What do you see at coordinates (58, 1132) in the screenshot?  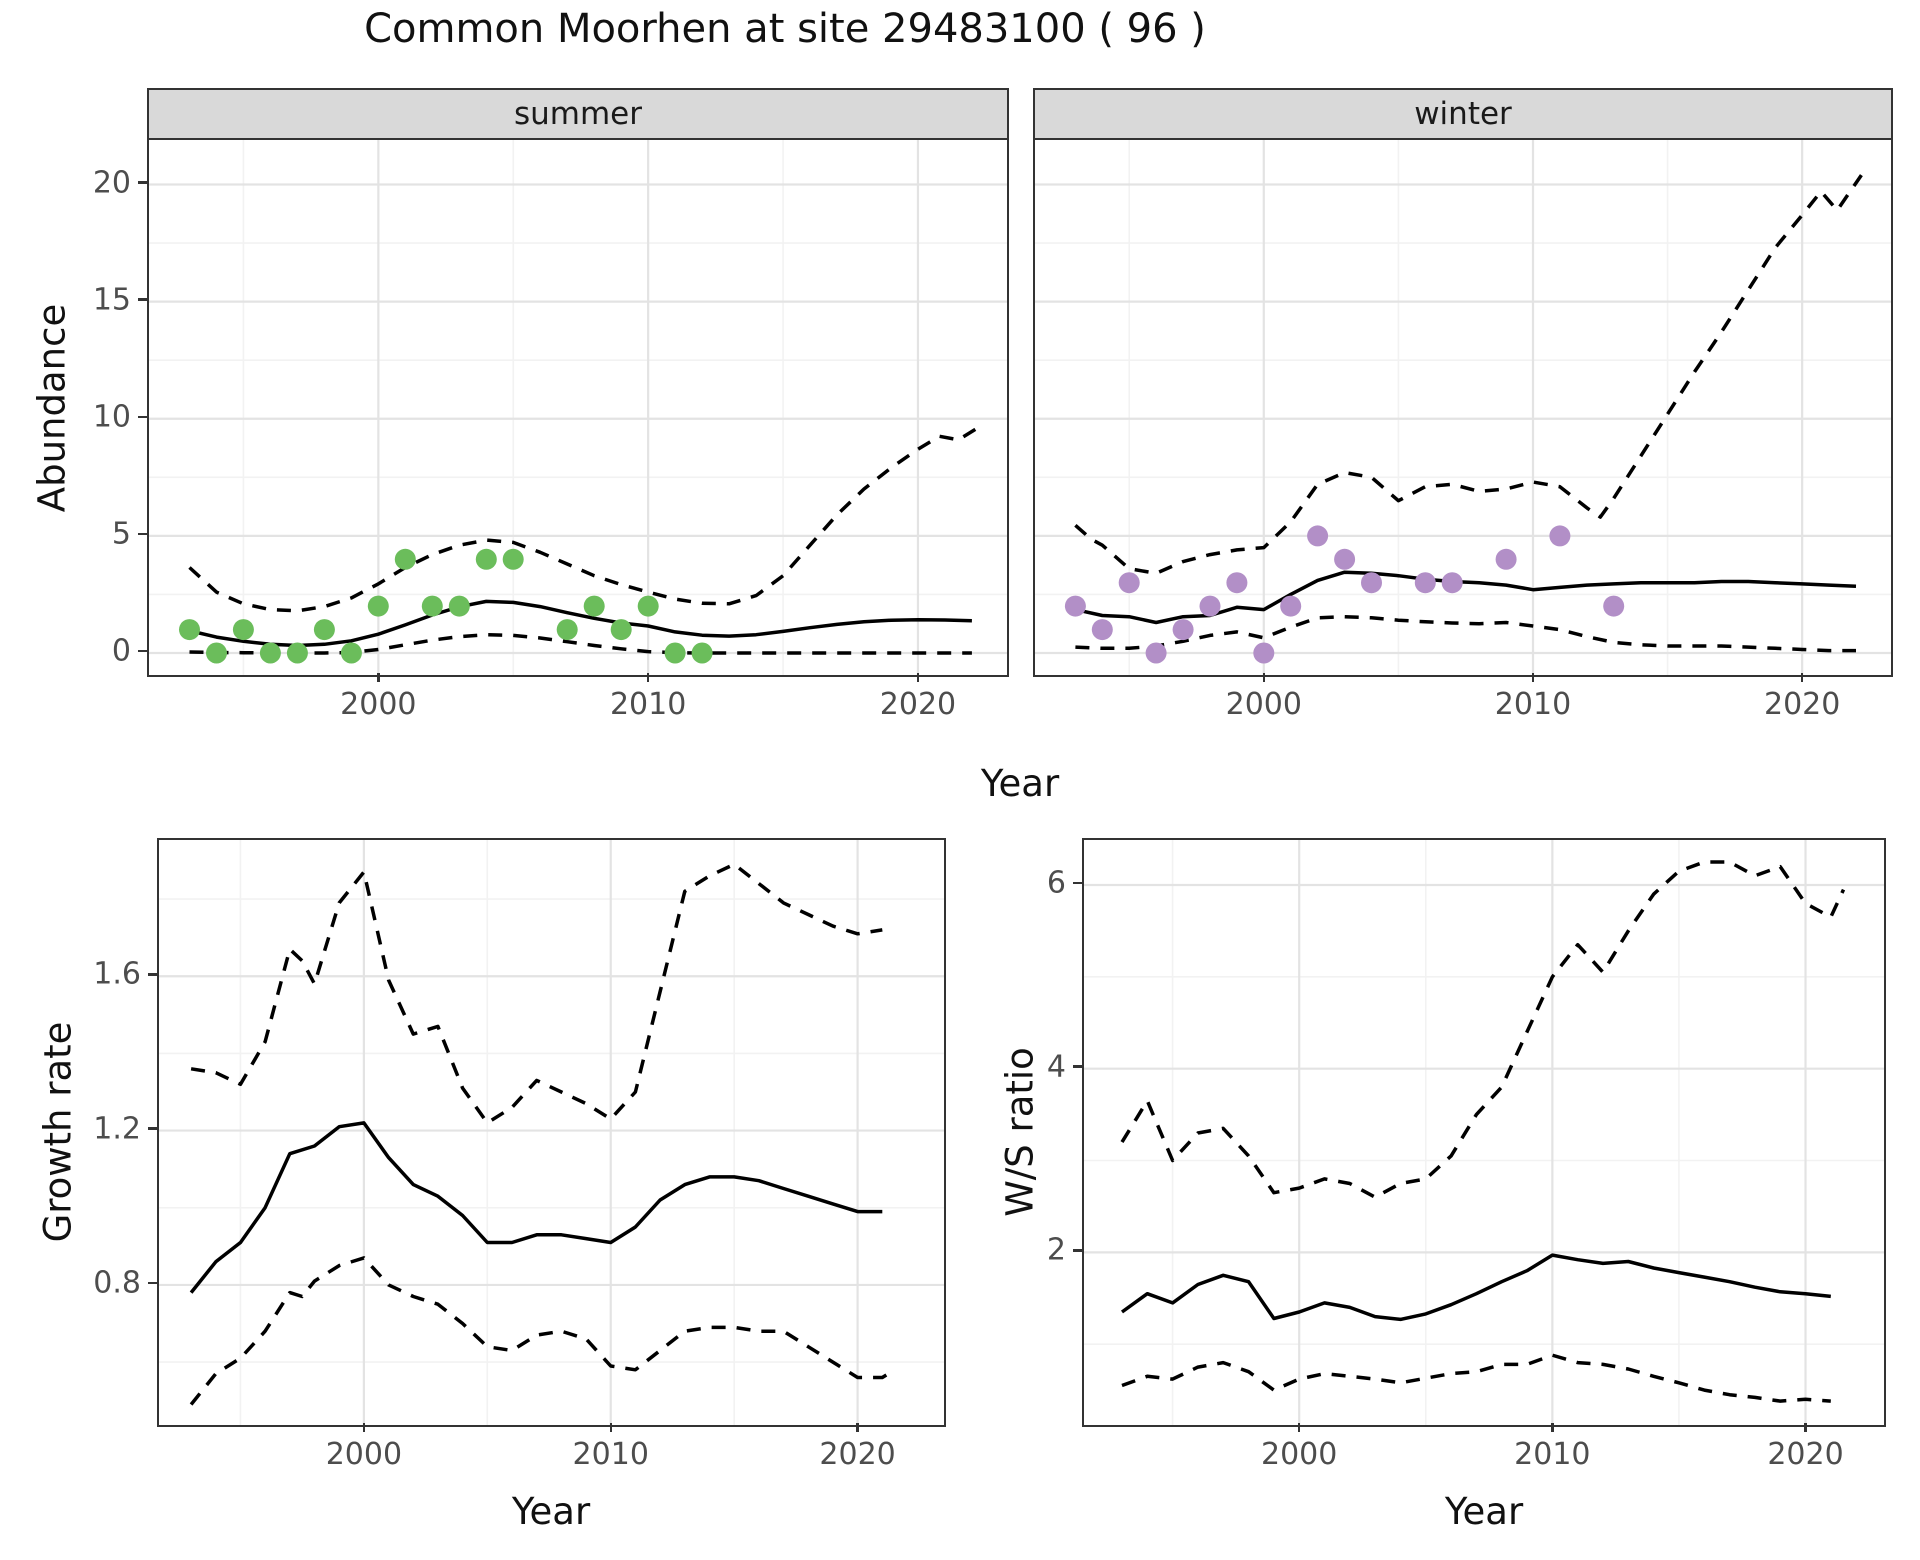 I see `y-axis-title-growth: Growth rate` at bounding box center [58, 1132].